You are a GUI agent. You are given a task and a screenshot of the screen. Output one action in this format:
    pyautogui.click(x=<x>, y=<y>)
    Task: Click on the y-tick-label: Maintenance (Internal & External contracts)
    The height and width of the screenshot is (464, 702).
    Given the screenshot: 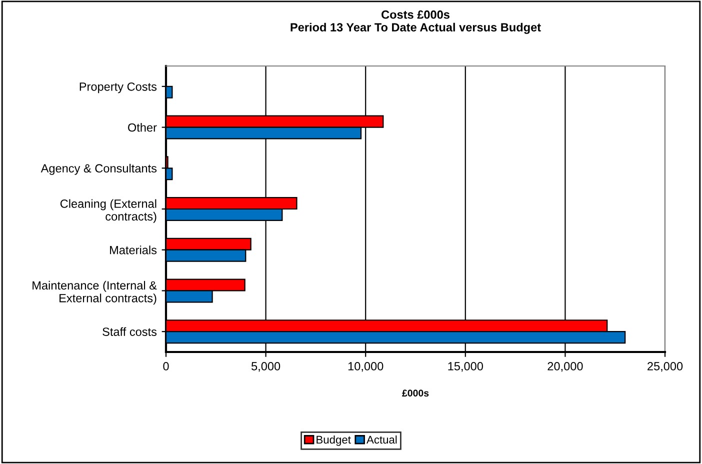 What is the action you would take?
    pyautogui.click(x=94, y=292)
    